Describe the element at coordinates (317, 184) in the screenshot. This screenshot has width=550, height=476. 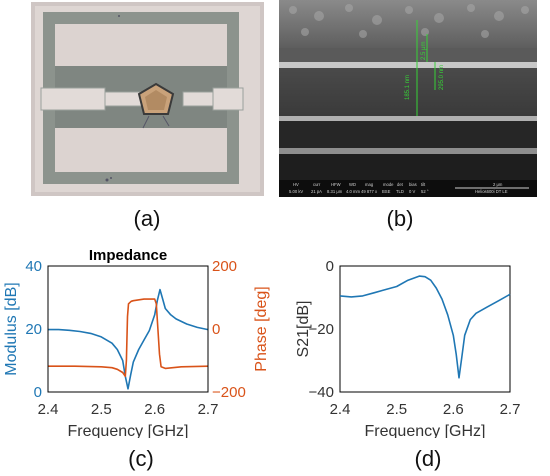
I see `sem-footer-h1: curr` at that location.